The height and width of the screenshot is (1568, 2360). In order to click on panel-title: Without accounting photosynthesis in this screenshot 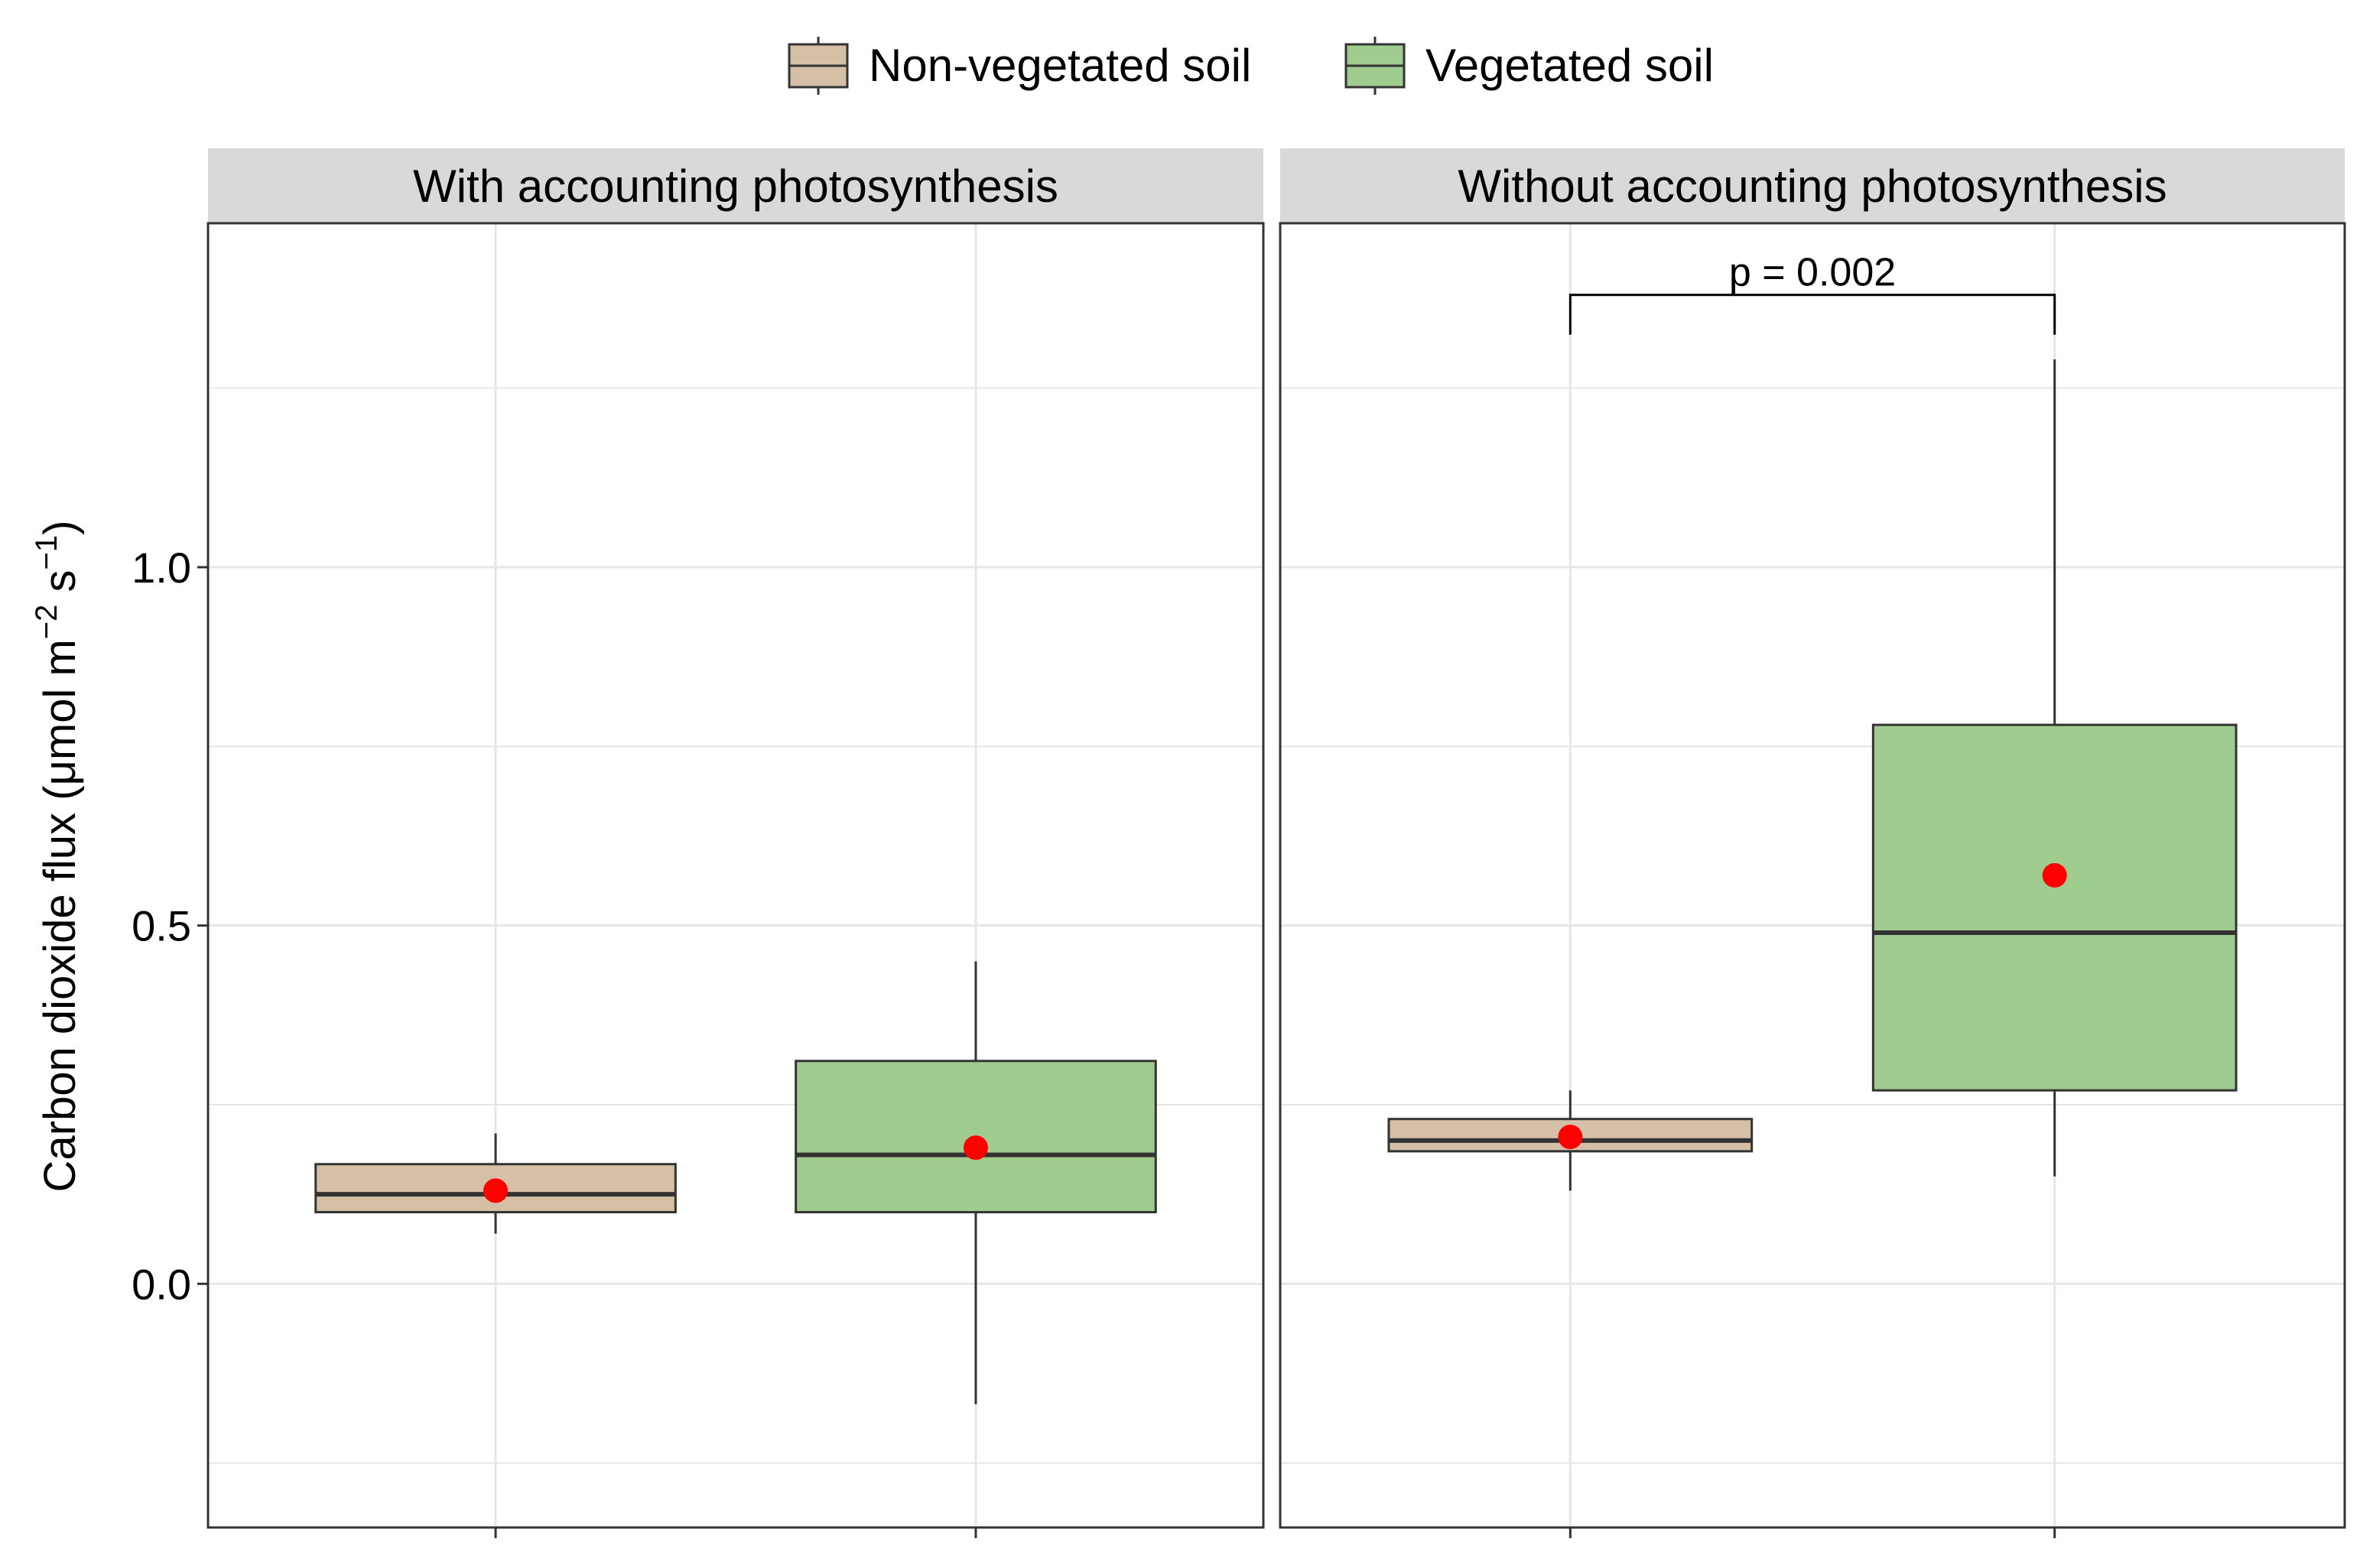, I will do `click(1812, 186)`.